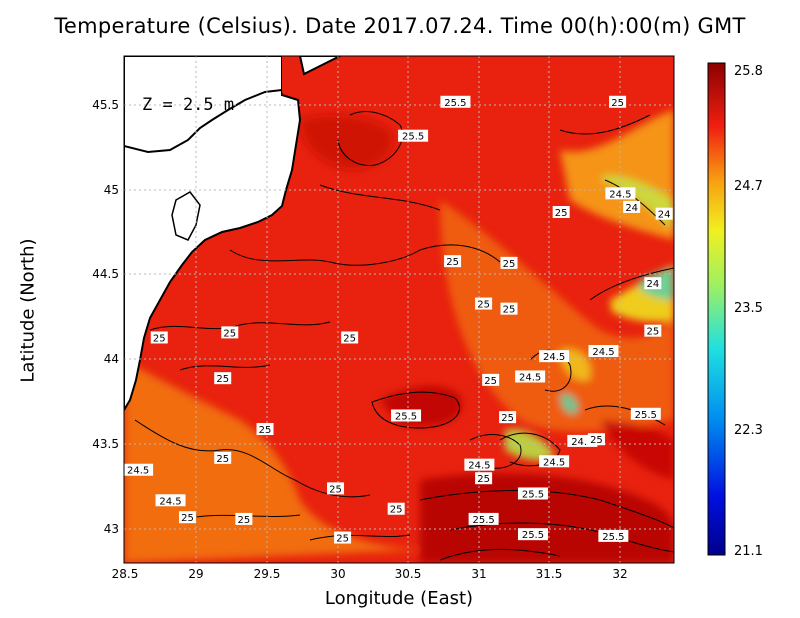 The width and height of the screenshot is (800, 618). Describe the element at coordinates (370, 574) in the screenshot. I see `x-axis: 28.5 29 29.5 30 30.5 31 31.5 32` at that location.